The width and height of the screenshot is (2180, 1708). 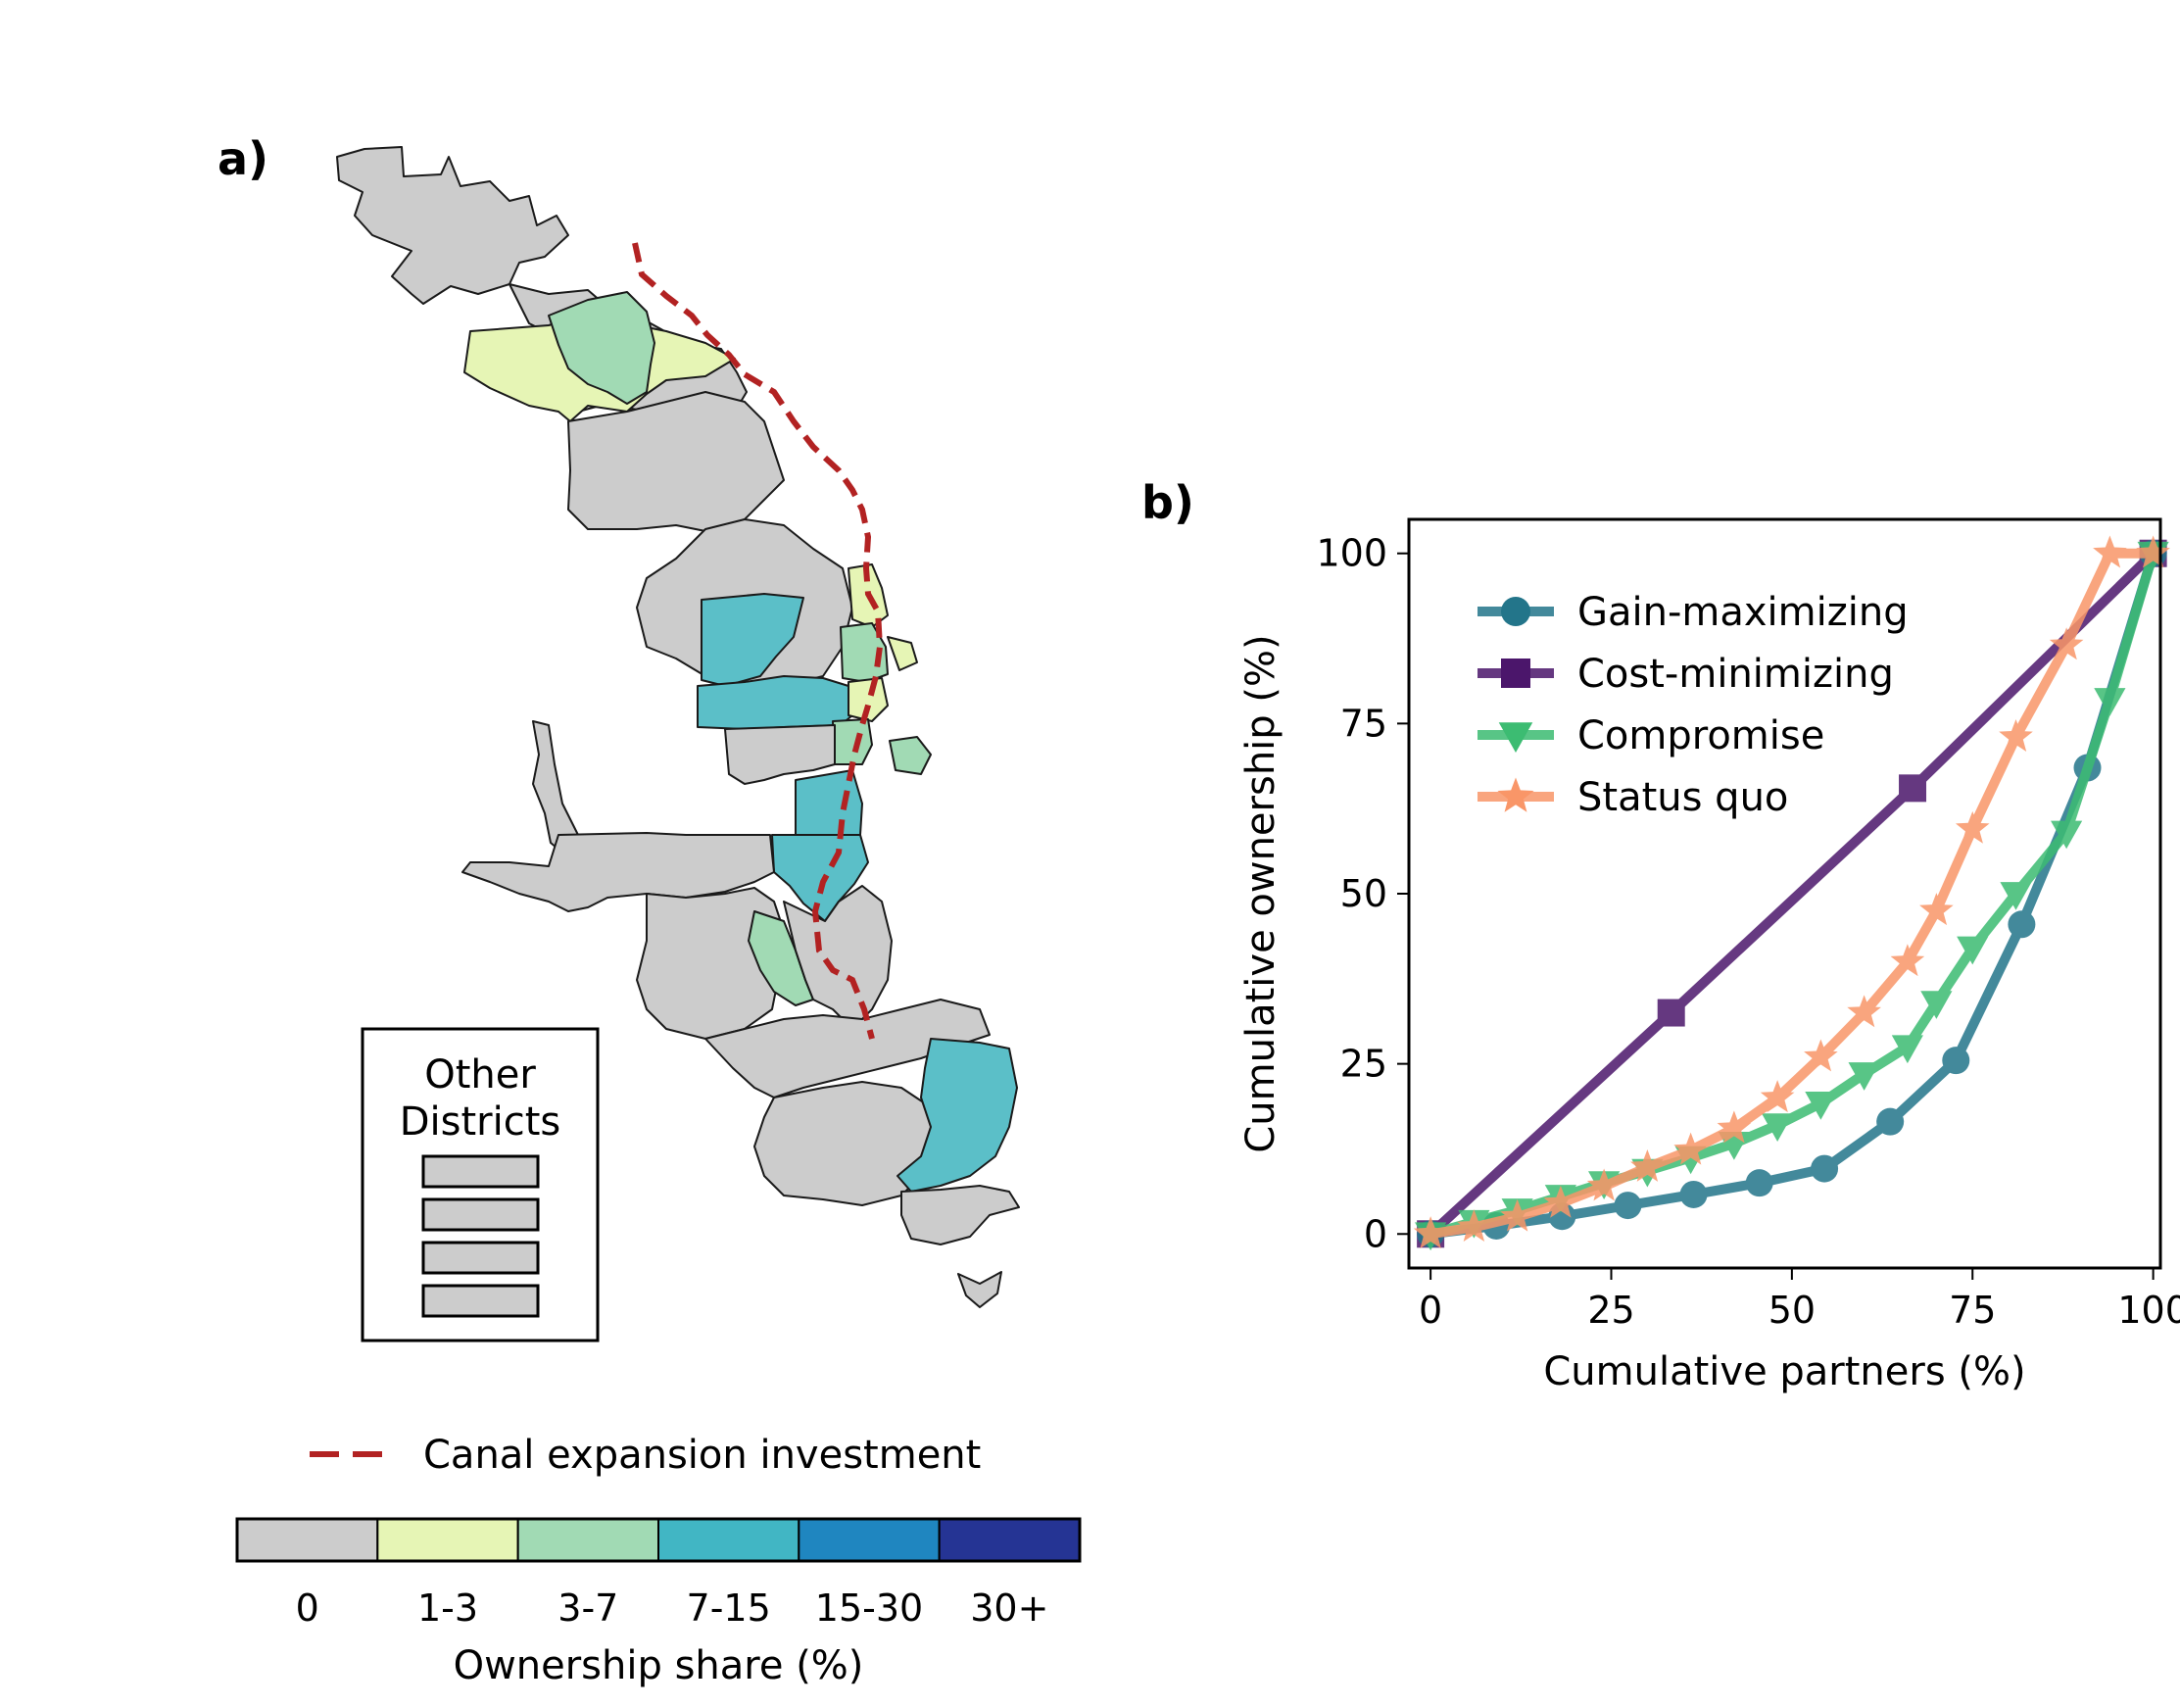 What do you see at coordinates (481, 1122) in the screenshot?
I see `other-districts-line2: Districts` at bounding box center [481, 1122].